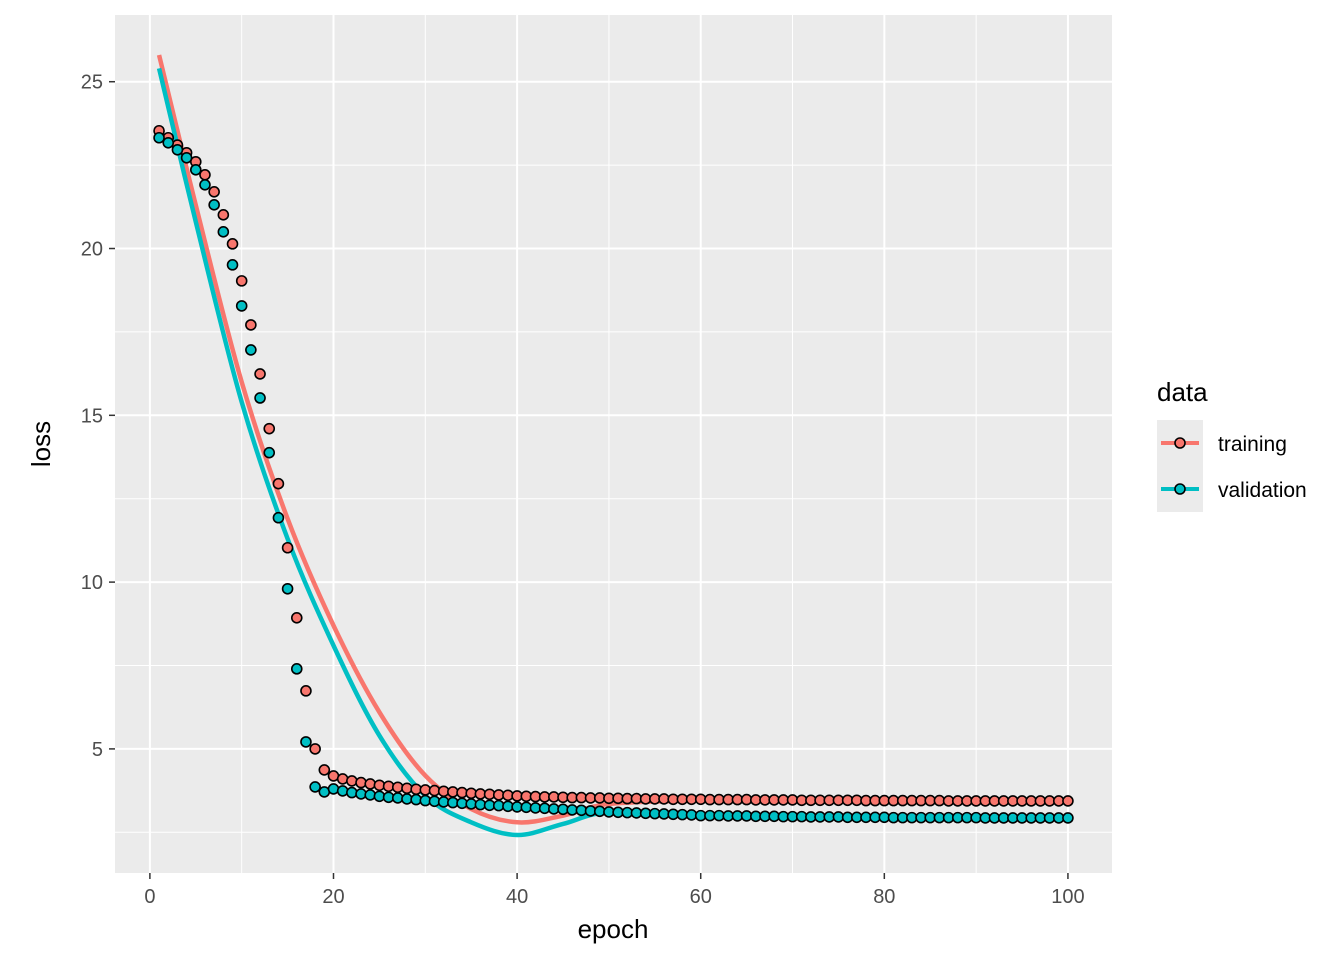  What do you see at coordinates (613, 929) in the screenshot?
I see `x-axis-title: epoch` at bounding box center [613, 929].